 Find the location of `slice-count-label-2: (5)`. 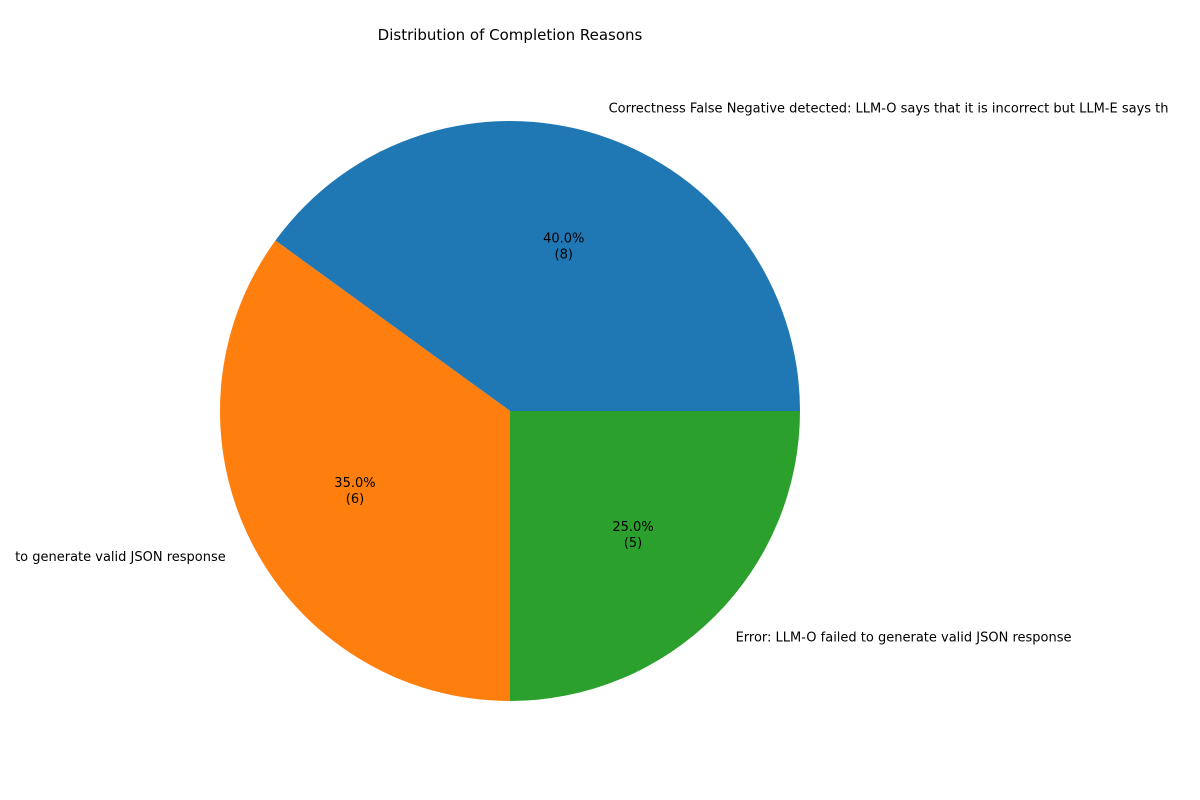

slice-count-label-2: (5) is located at coordinates (633, 543).